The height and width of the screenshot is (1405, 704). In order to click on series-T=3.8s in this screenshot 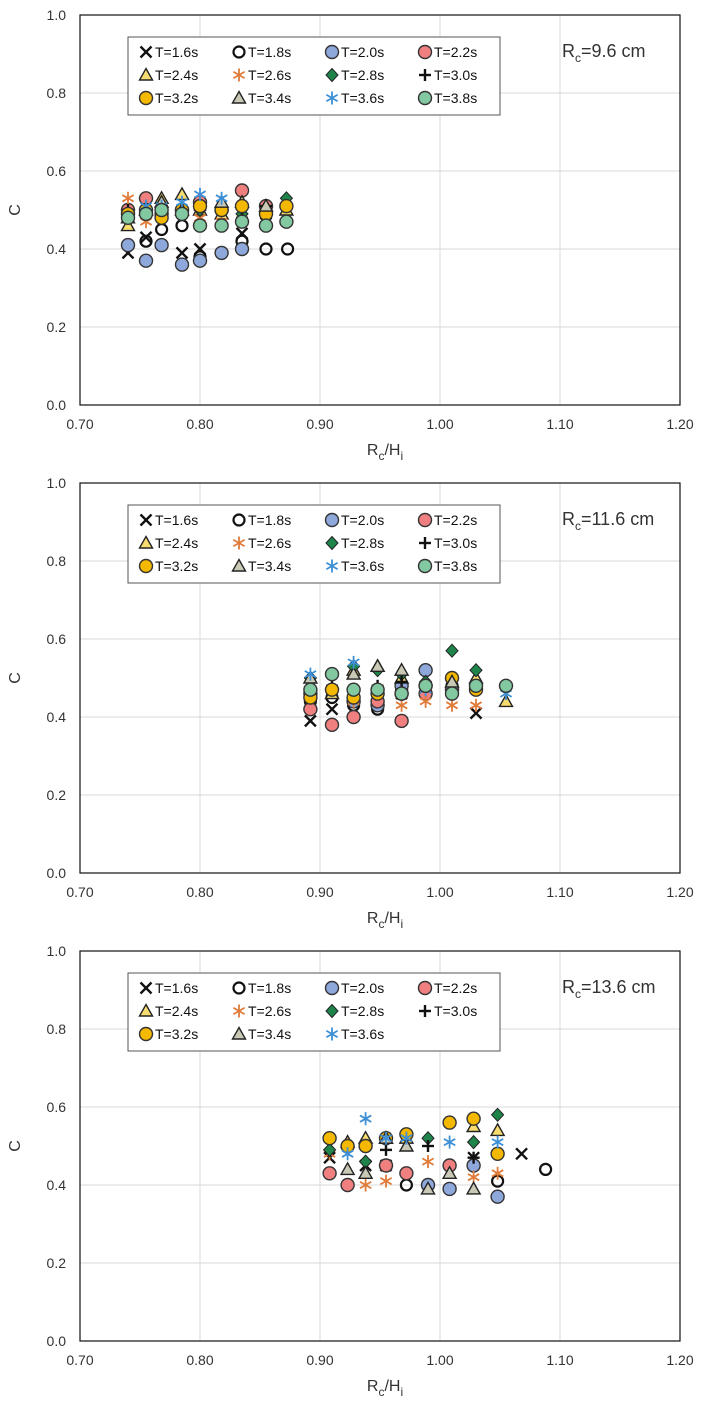, I will do `click(408, 683)`.